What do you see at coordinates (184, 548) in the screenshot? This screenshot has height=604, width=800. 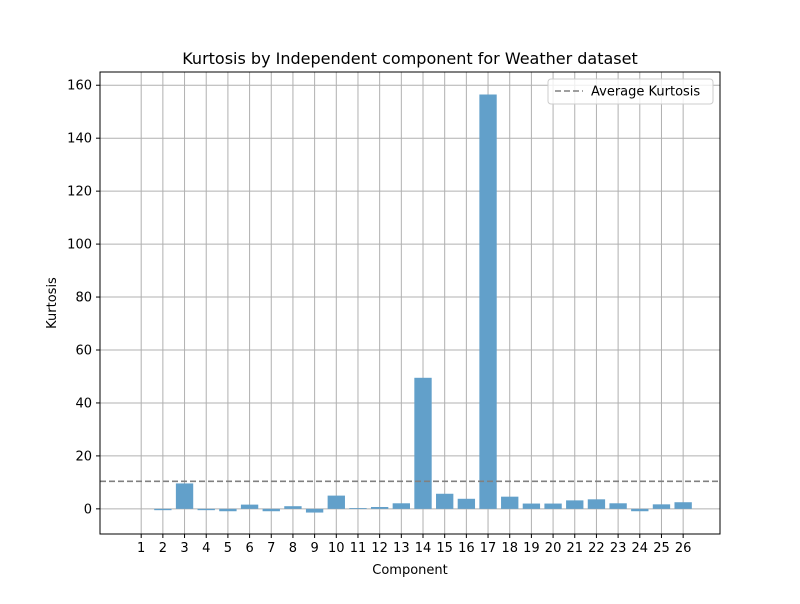 I see `x-tick-label: 3` at bounding box center [184, 548].